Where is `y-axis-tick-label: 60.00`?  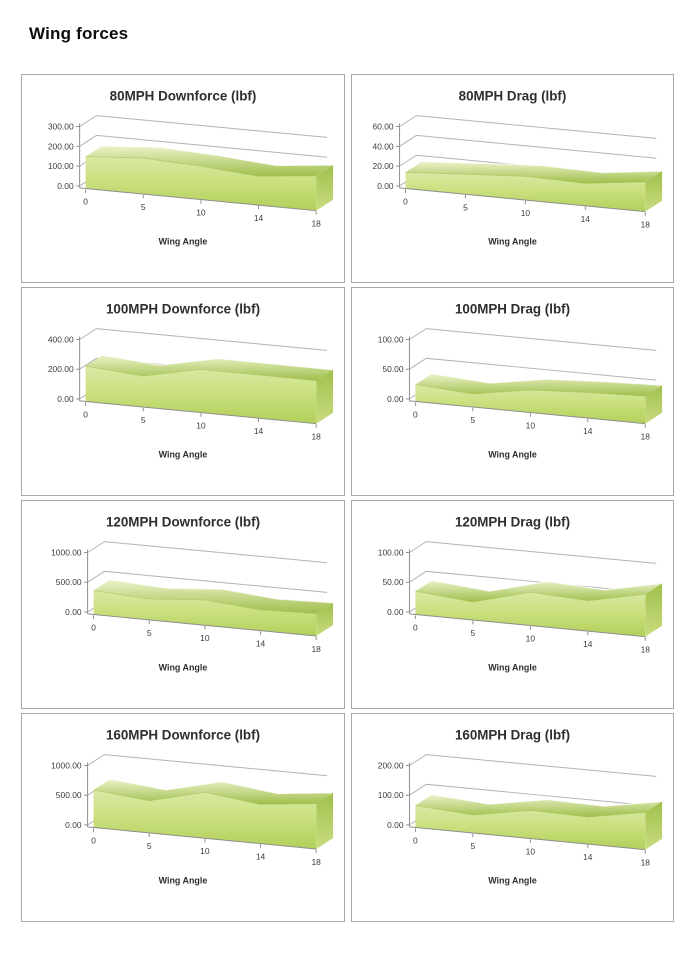
y-axis-tick-label: 60.00 is located at coordinates (383, 126).